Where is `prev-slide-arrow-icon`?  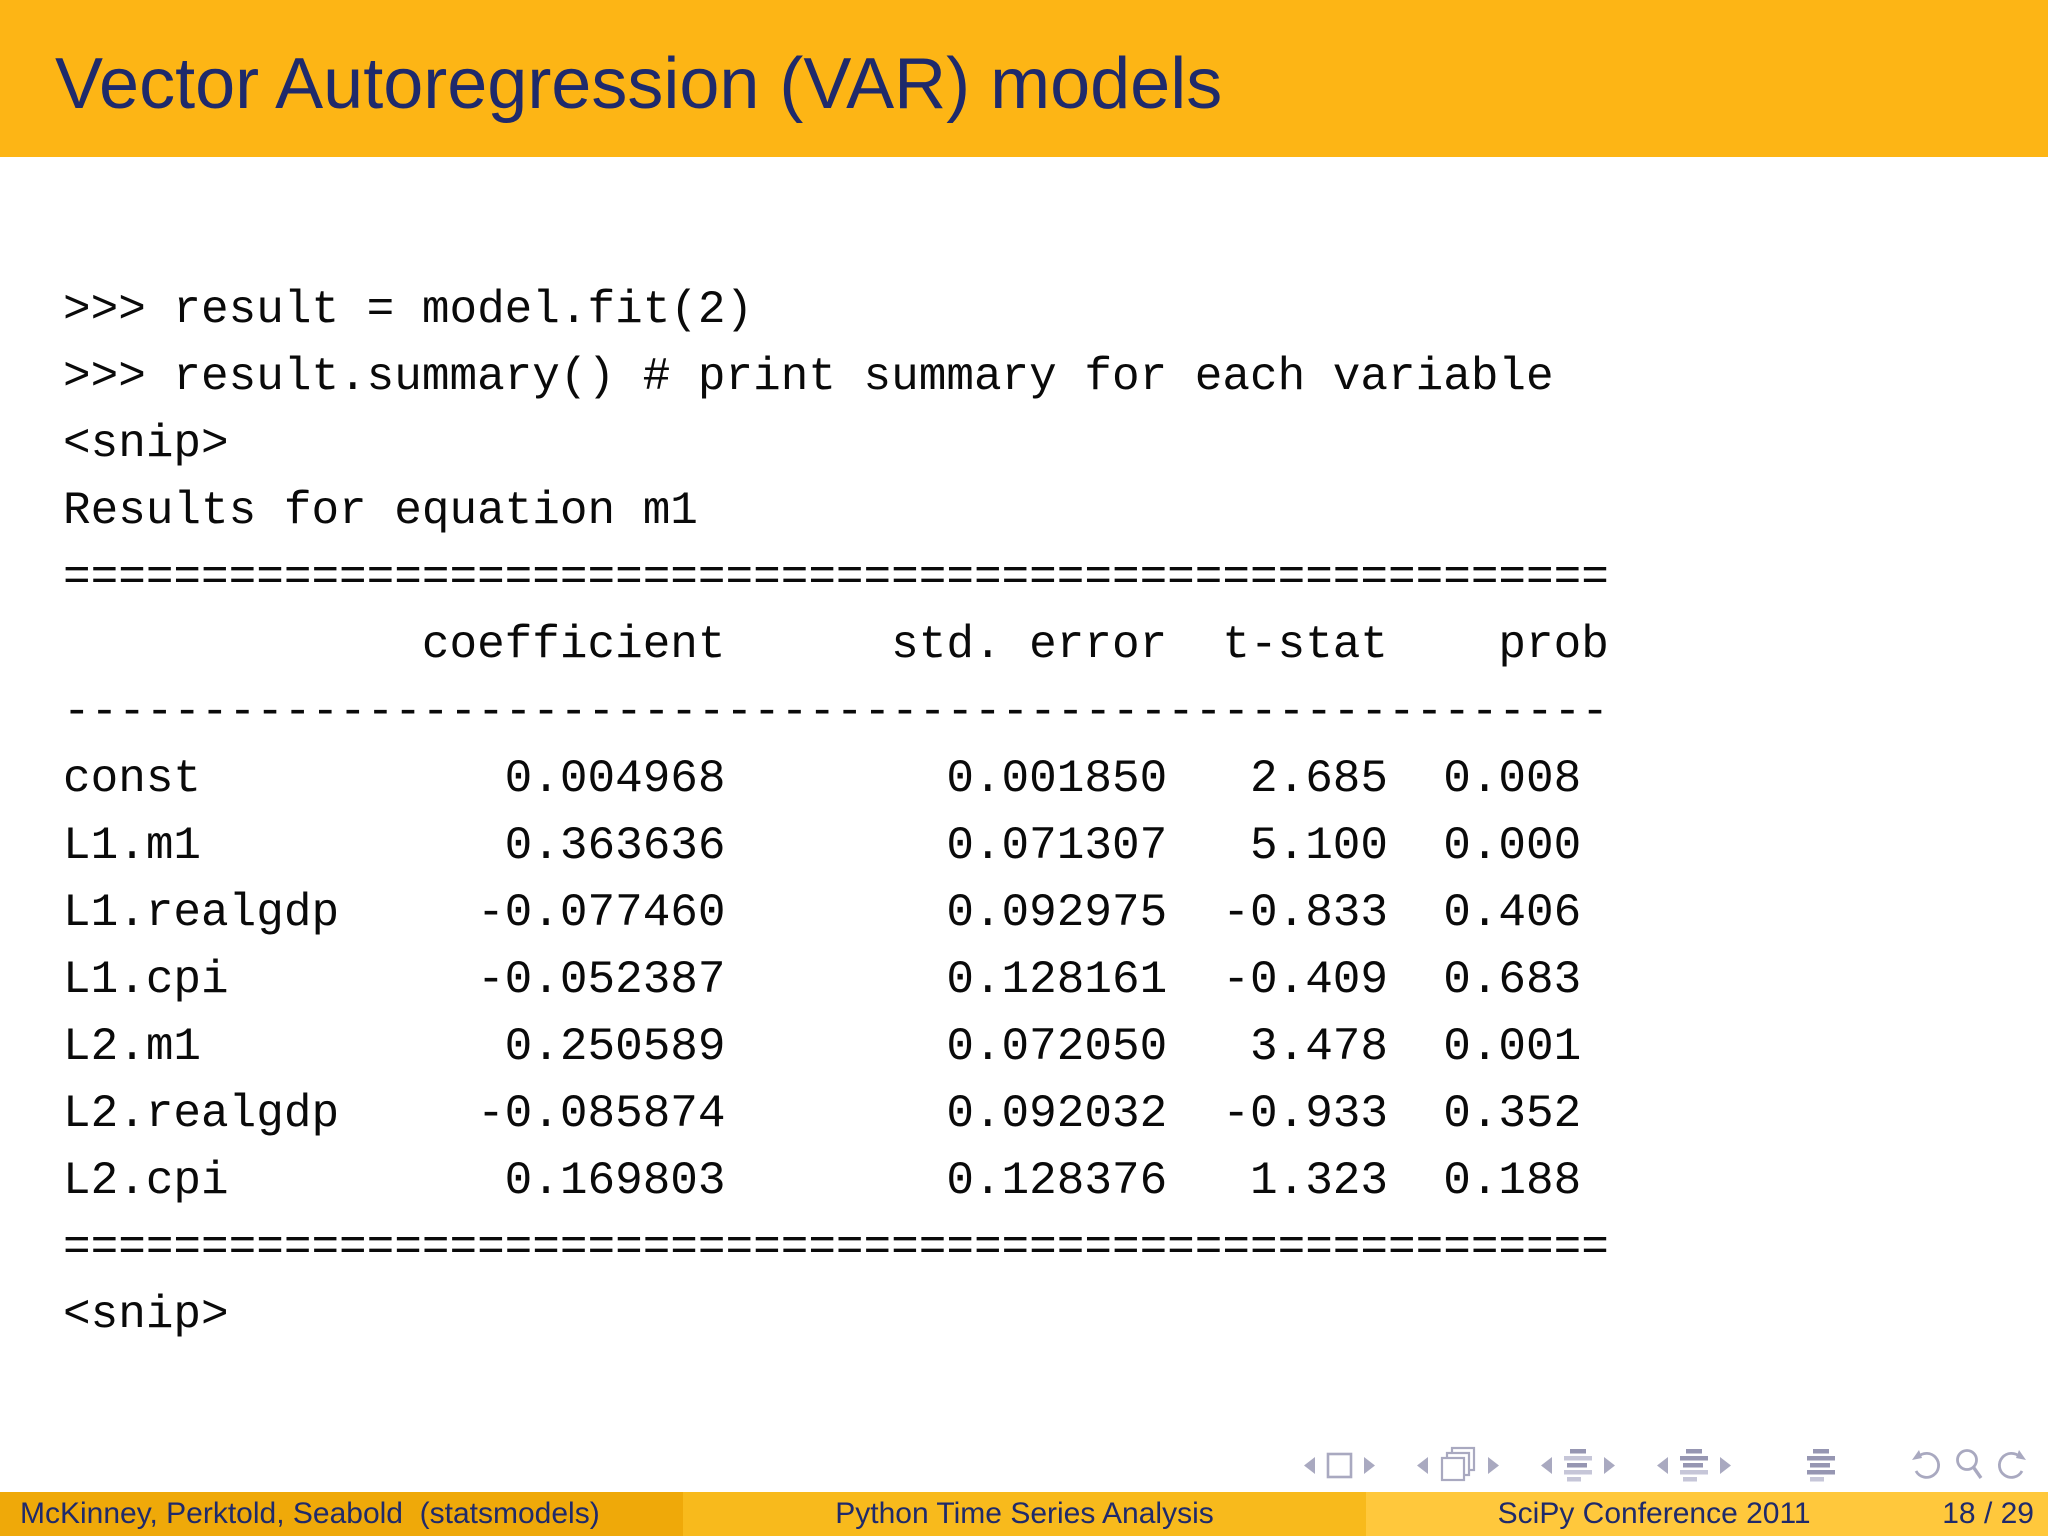 prev-slide-arrow-icon is located at coordinates (1309, 1465).